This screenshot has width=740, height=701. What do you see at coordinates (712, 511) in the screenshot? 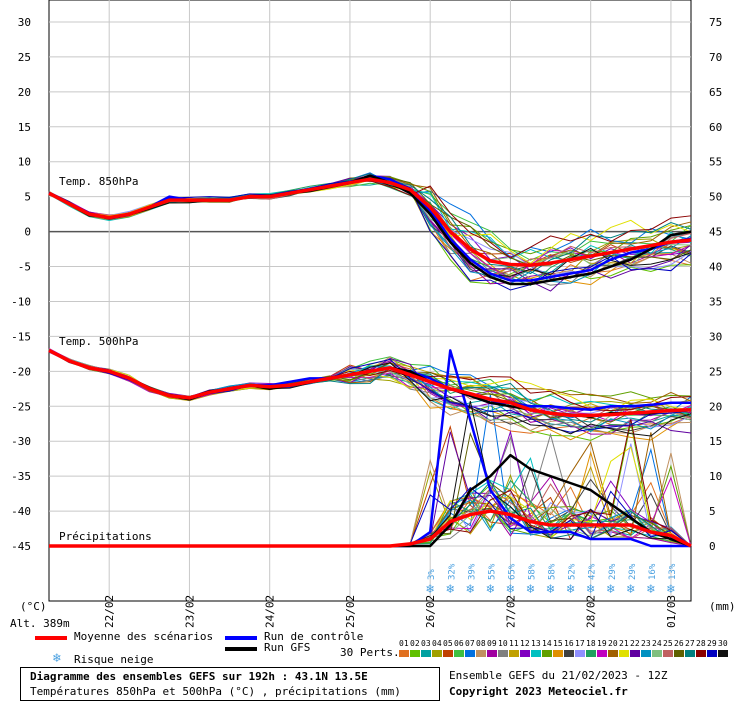
I see `y-right-tick-label: 5` at bounding box center [712, 511].